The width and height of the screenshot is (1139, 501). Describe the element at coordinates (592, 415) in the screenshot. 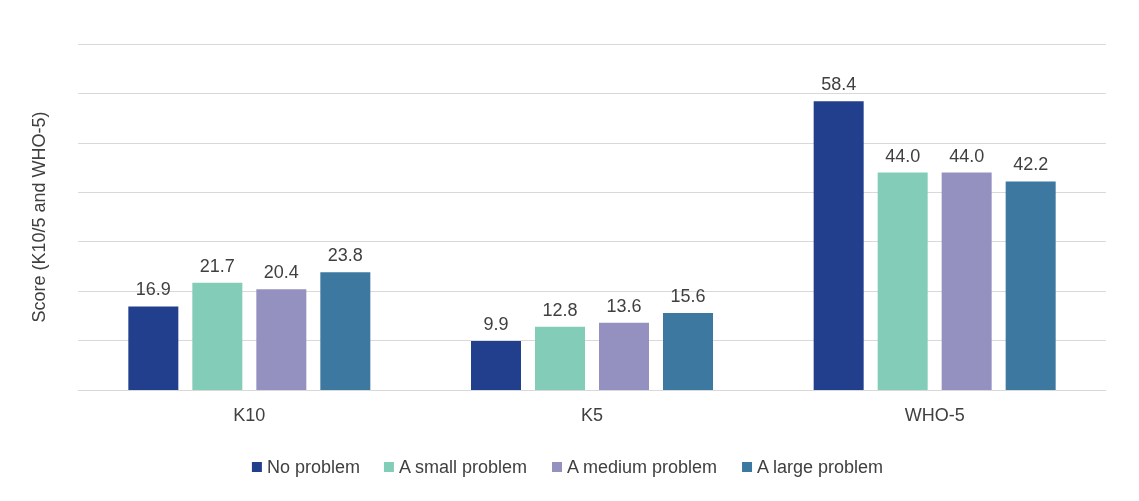

I see `x-tick-label: K5` at that location.